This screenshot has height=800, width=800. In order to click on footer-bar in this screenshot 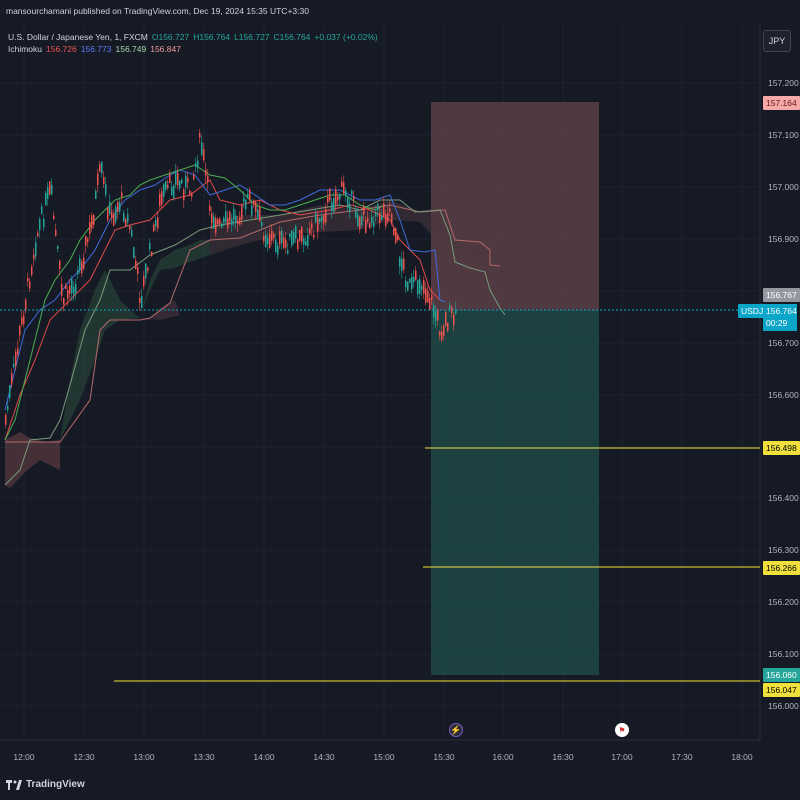, I will do `click(400, 786)`.